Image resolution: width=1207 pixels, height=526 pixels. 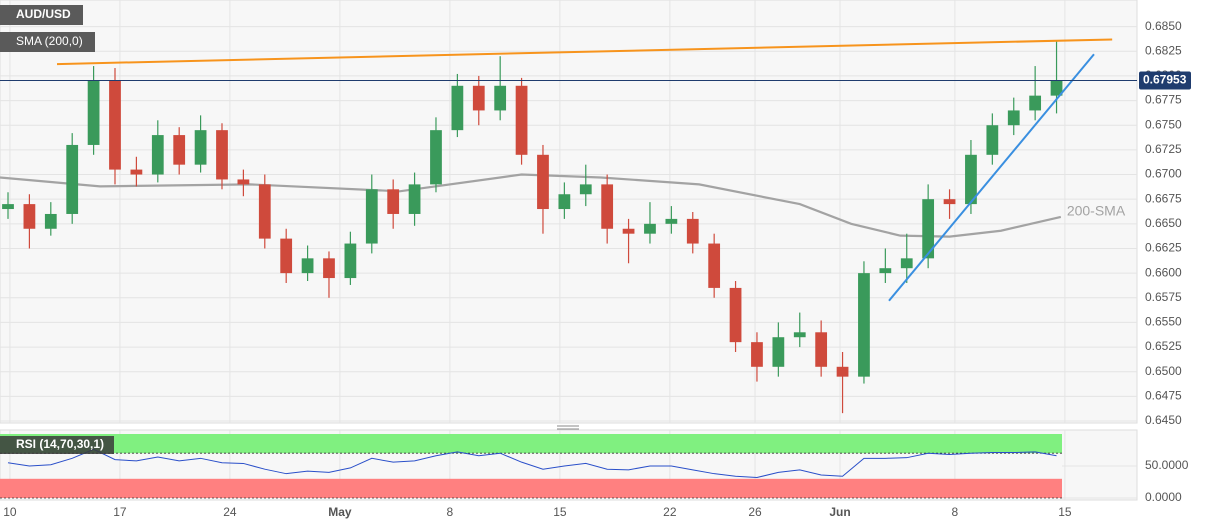 I want to click on legend-box, so click(x=47, y=42).